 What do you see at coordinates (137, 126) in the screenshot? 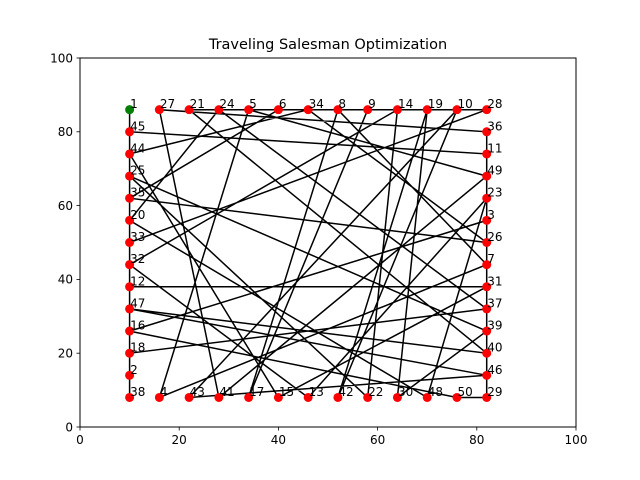
I see `city-label-45: 45` at bounding box center [137, 126].